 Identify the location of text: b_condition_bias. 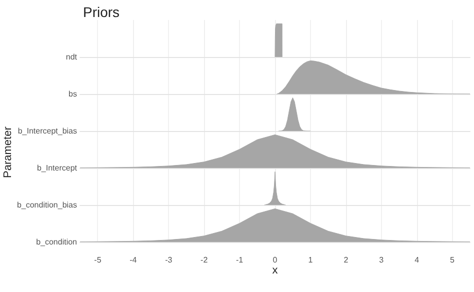
(46, 205).